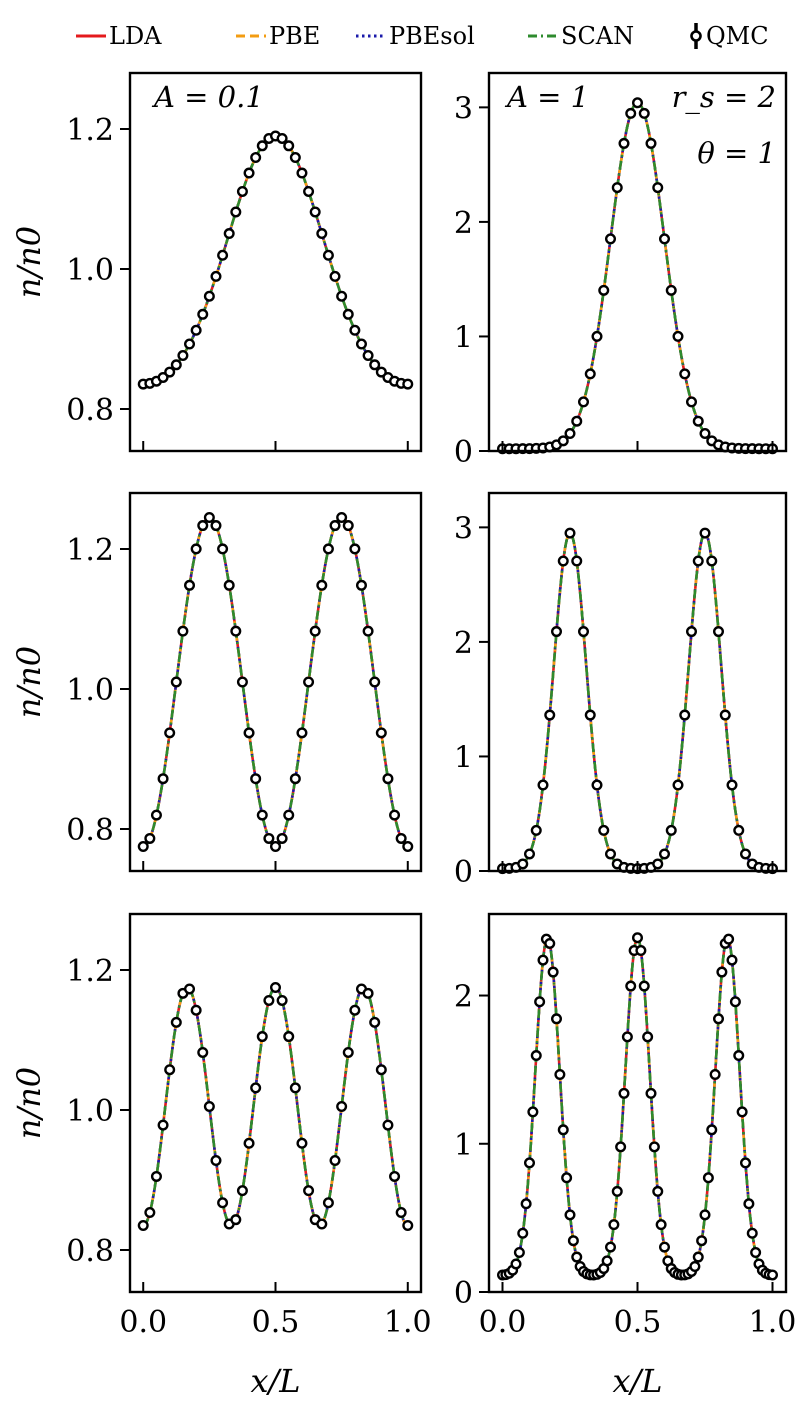  What do you see at coordinates (736, 153) in the screenshot?
I see `panel-annotation: θ = 1` at bounding box center [736, 153].